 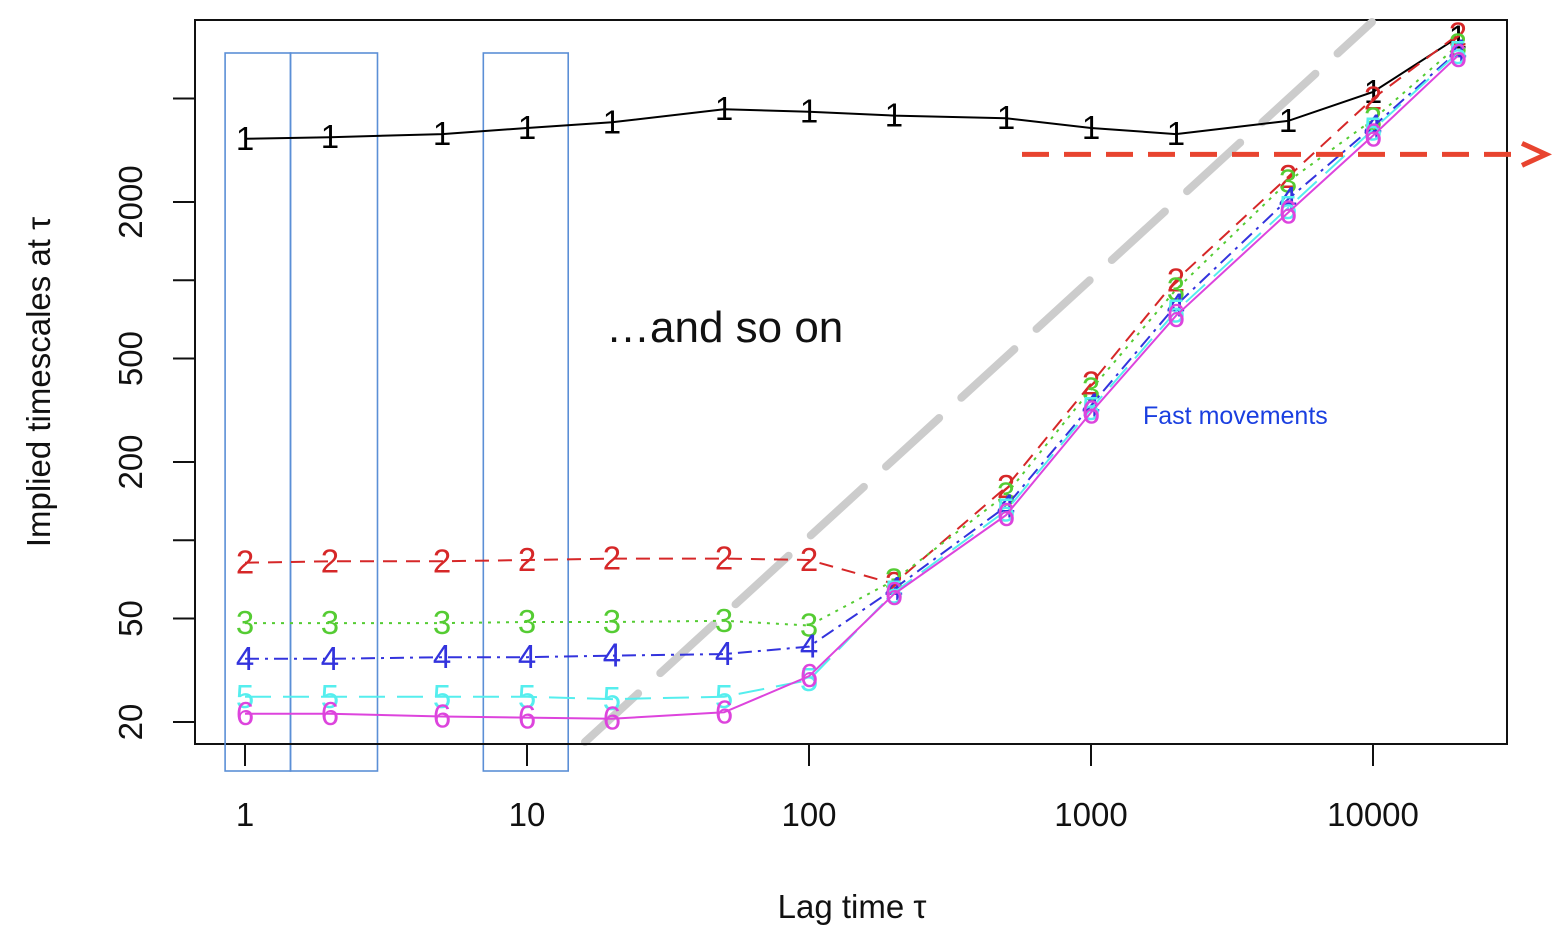 I want to click on data-point-5-5: 5, so click(x=442, y=696).